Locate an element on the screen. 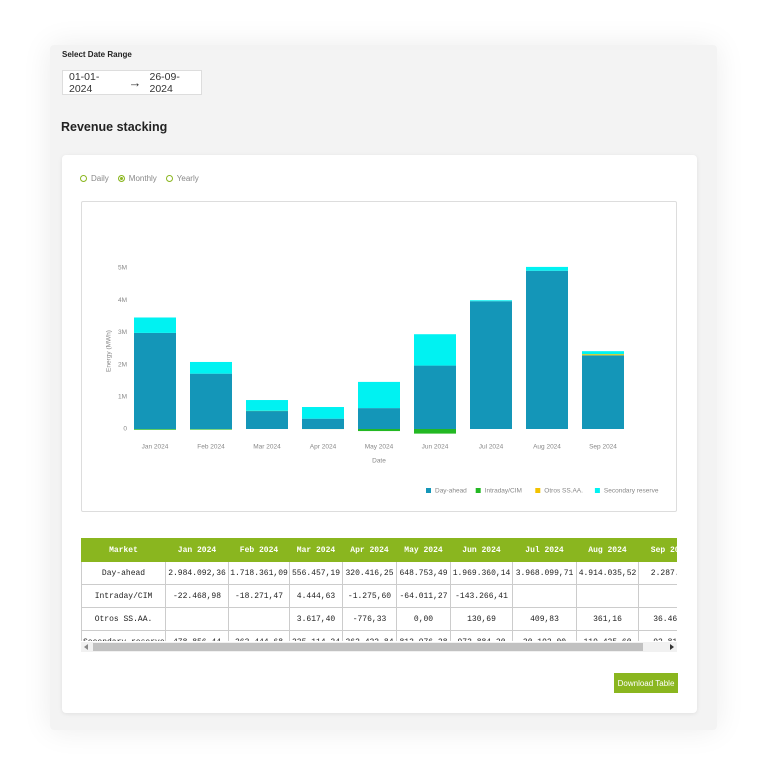  table-cell: 30.192,00 is located at coordinates (544, 635).